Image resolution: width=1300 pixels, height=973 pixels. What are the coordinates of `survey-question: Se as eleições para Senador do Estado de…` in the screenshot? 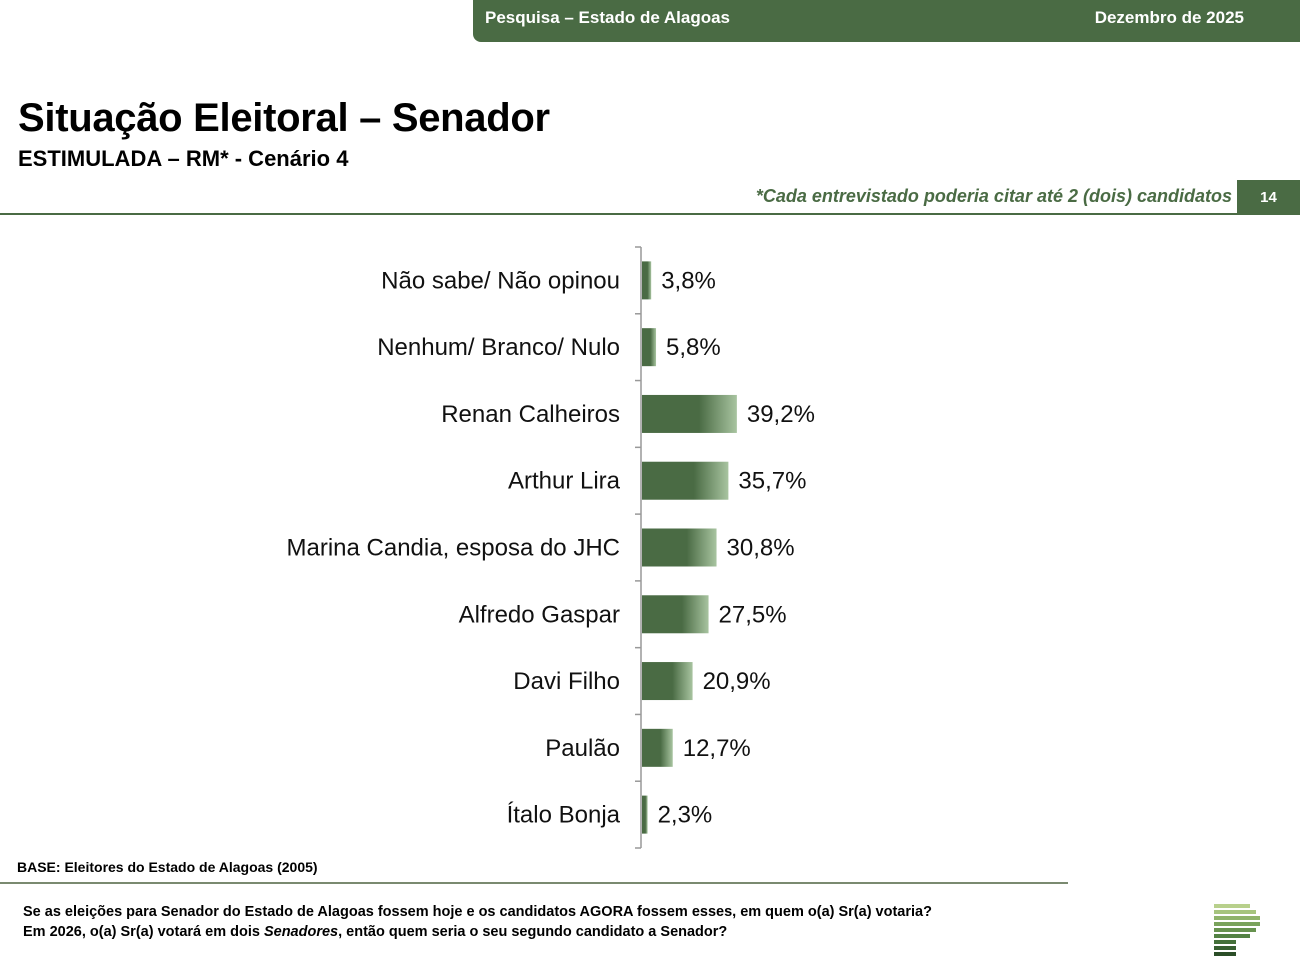 It's located at (477, 922).